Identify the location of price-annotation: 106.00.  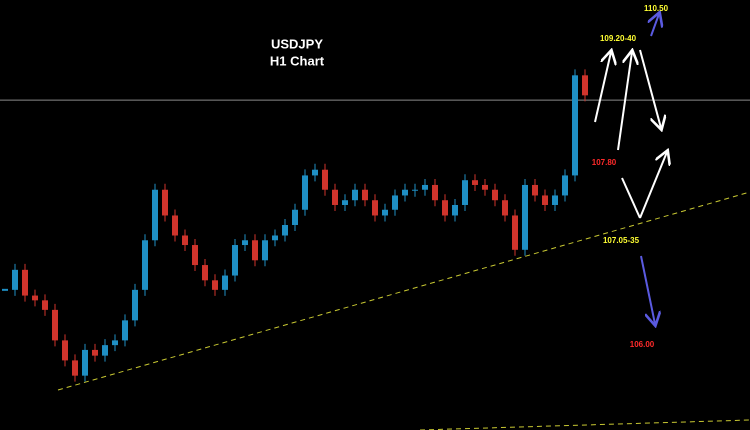
(642, 344).